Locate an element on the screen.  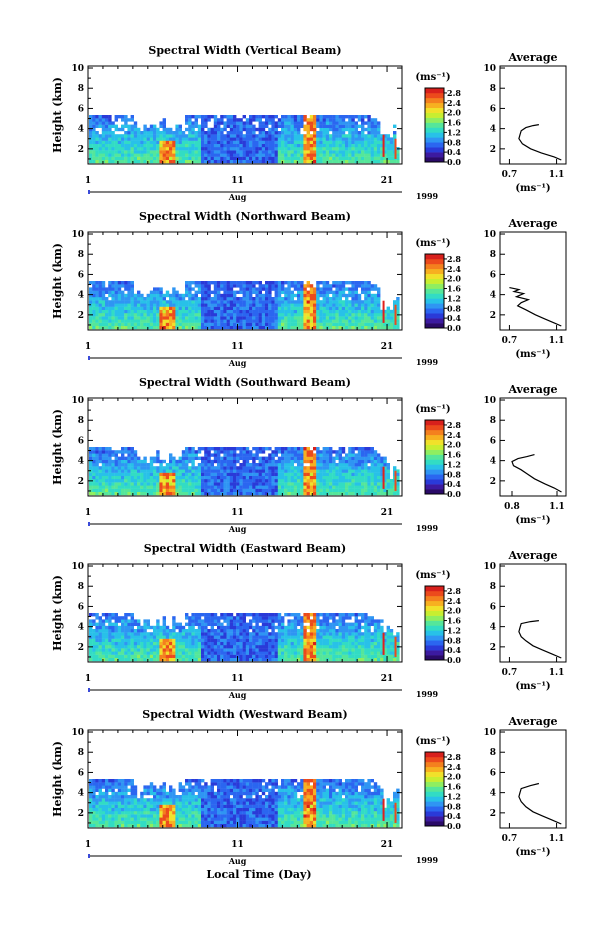
x-tick-label: 11 is located at coordinates (237, 181).